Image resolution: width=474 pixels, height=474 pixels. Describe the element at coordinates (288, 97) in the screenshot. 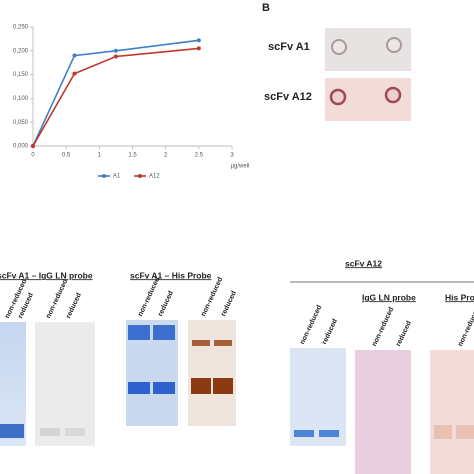

I see `row-label: scFv A12` at that location.